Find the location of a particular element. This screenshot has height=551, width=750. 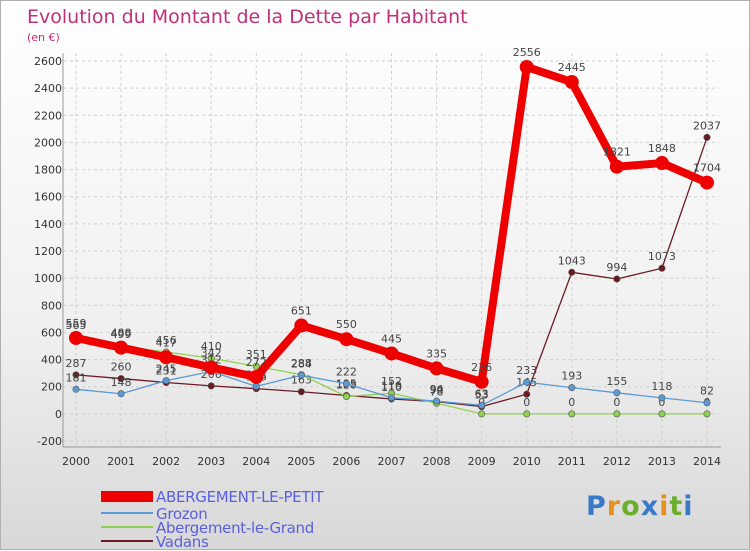

data-label-grozon: 148 is located at coordinates (121, 382).